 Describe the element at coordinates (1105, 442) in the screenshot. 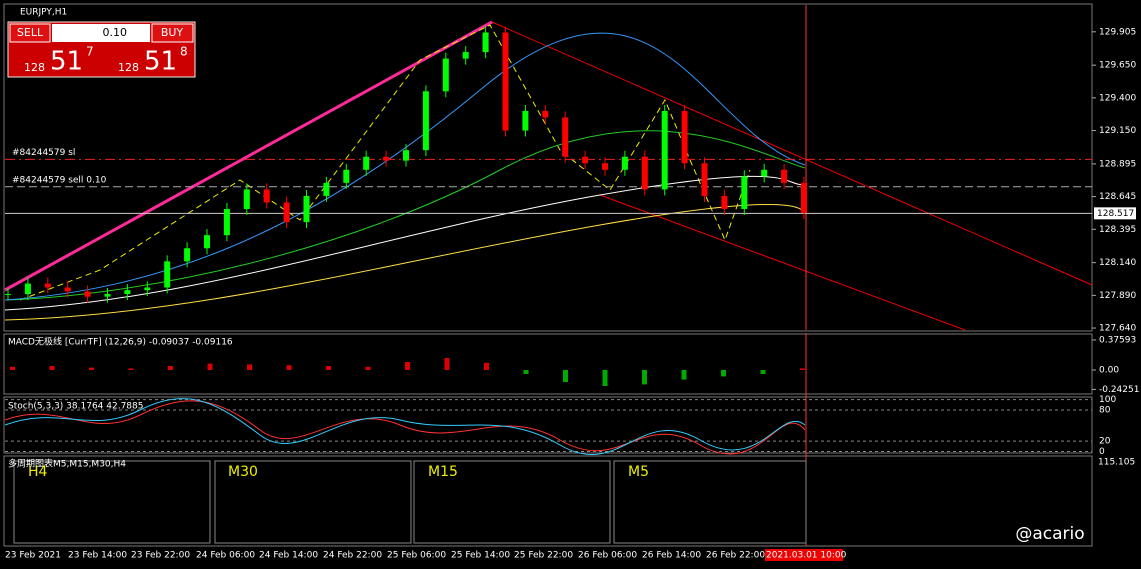

I see `y-tick-label: 20` at that location.